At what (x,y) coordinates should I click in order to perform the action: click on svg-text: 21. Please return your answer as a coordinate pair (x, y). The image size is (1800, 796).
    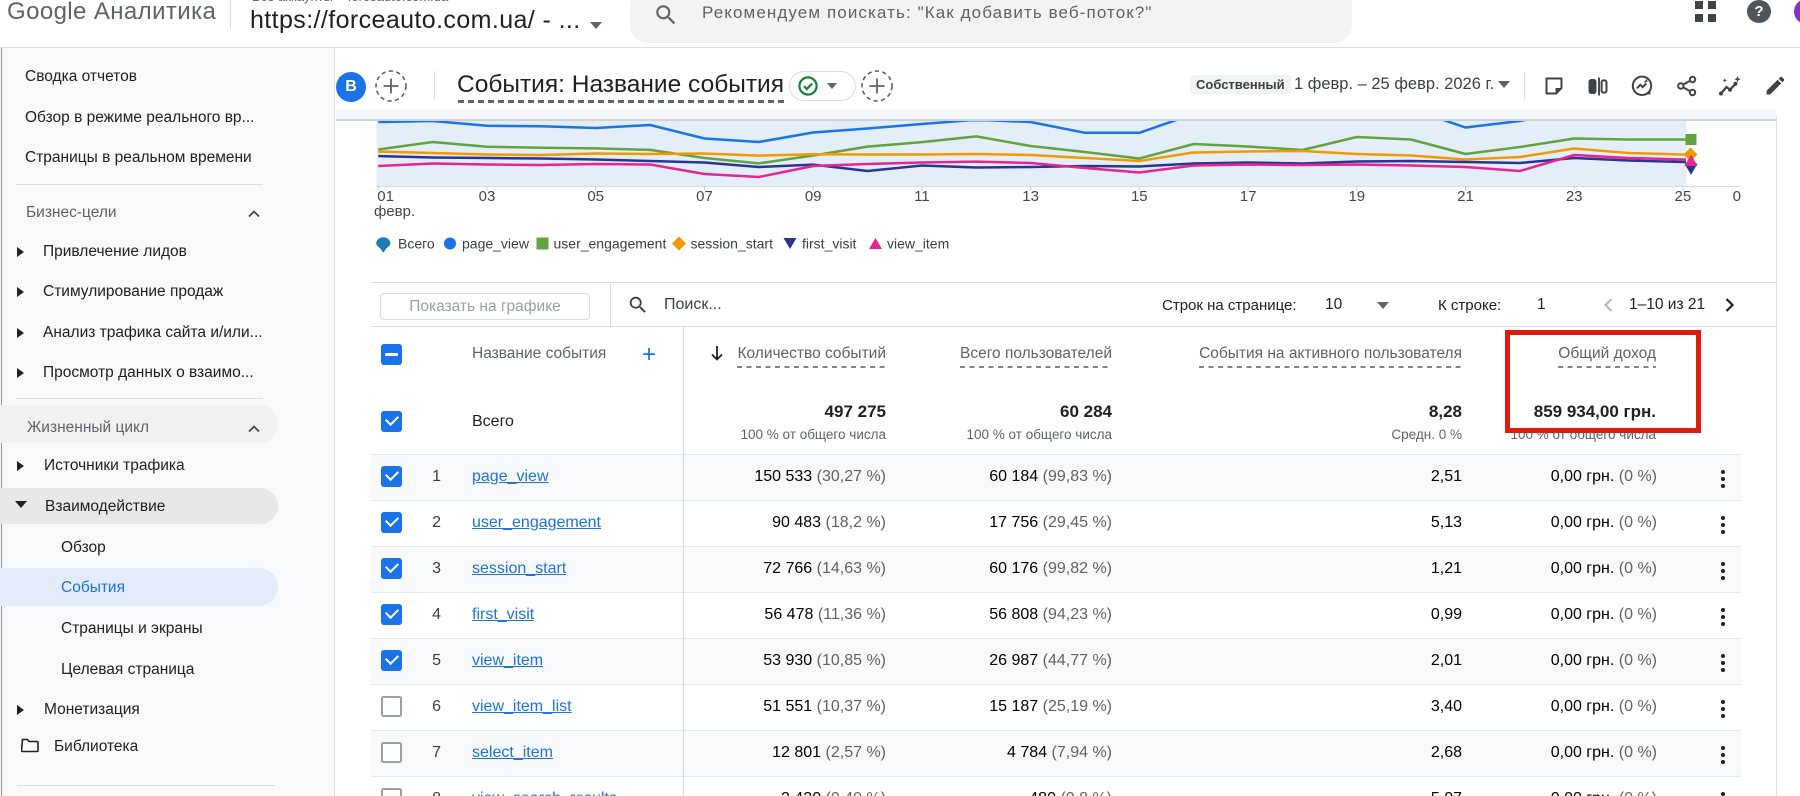
    Looking at the image, I should click on (1465, 196).